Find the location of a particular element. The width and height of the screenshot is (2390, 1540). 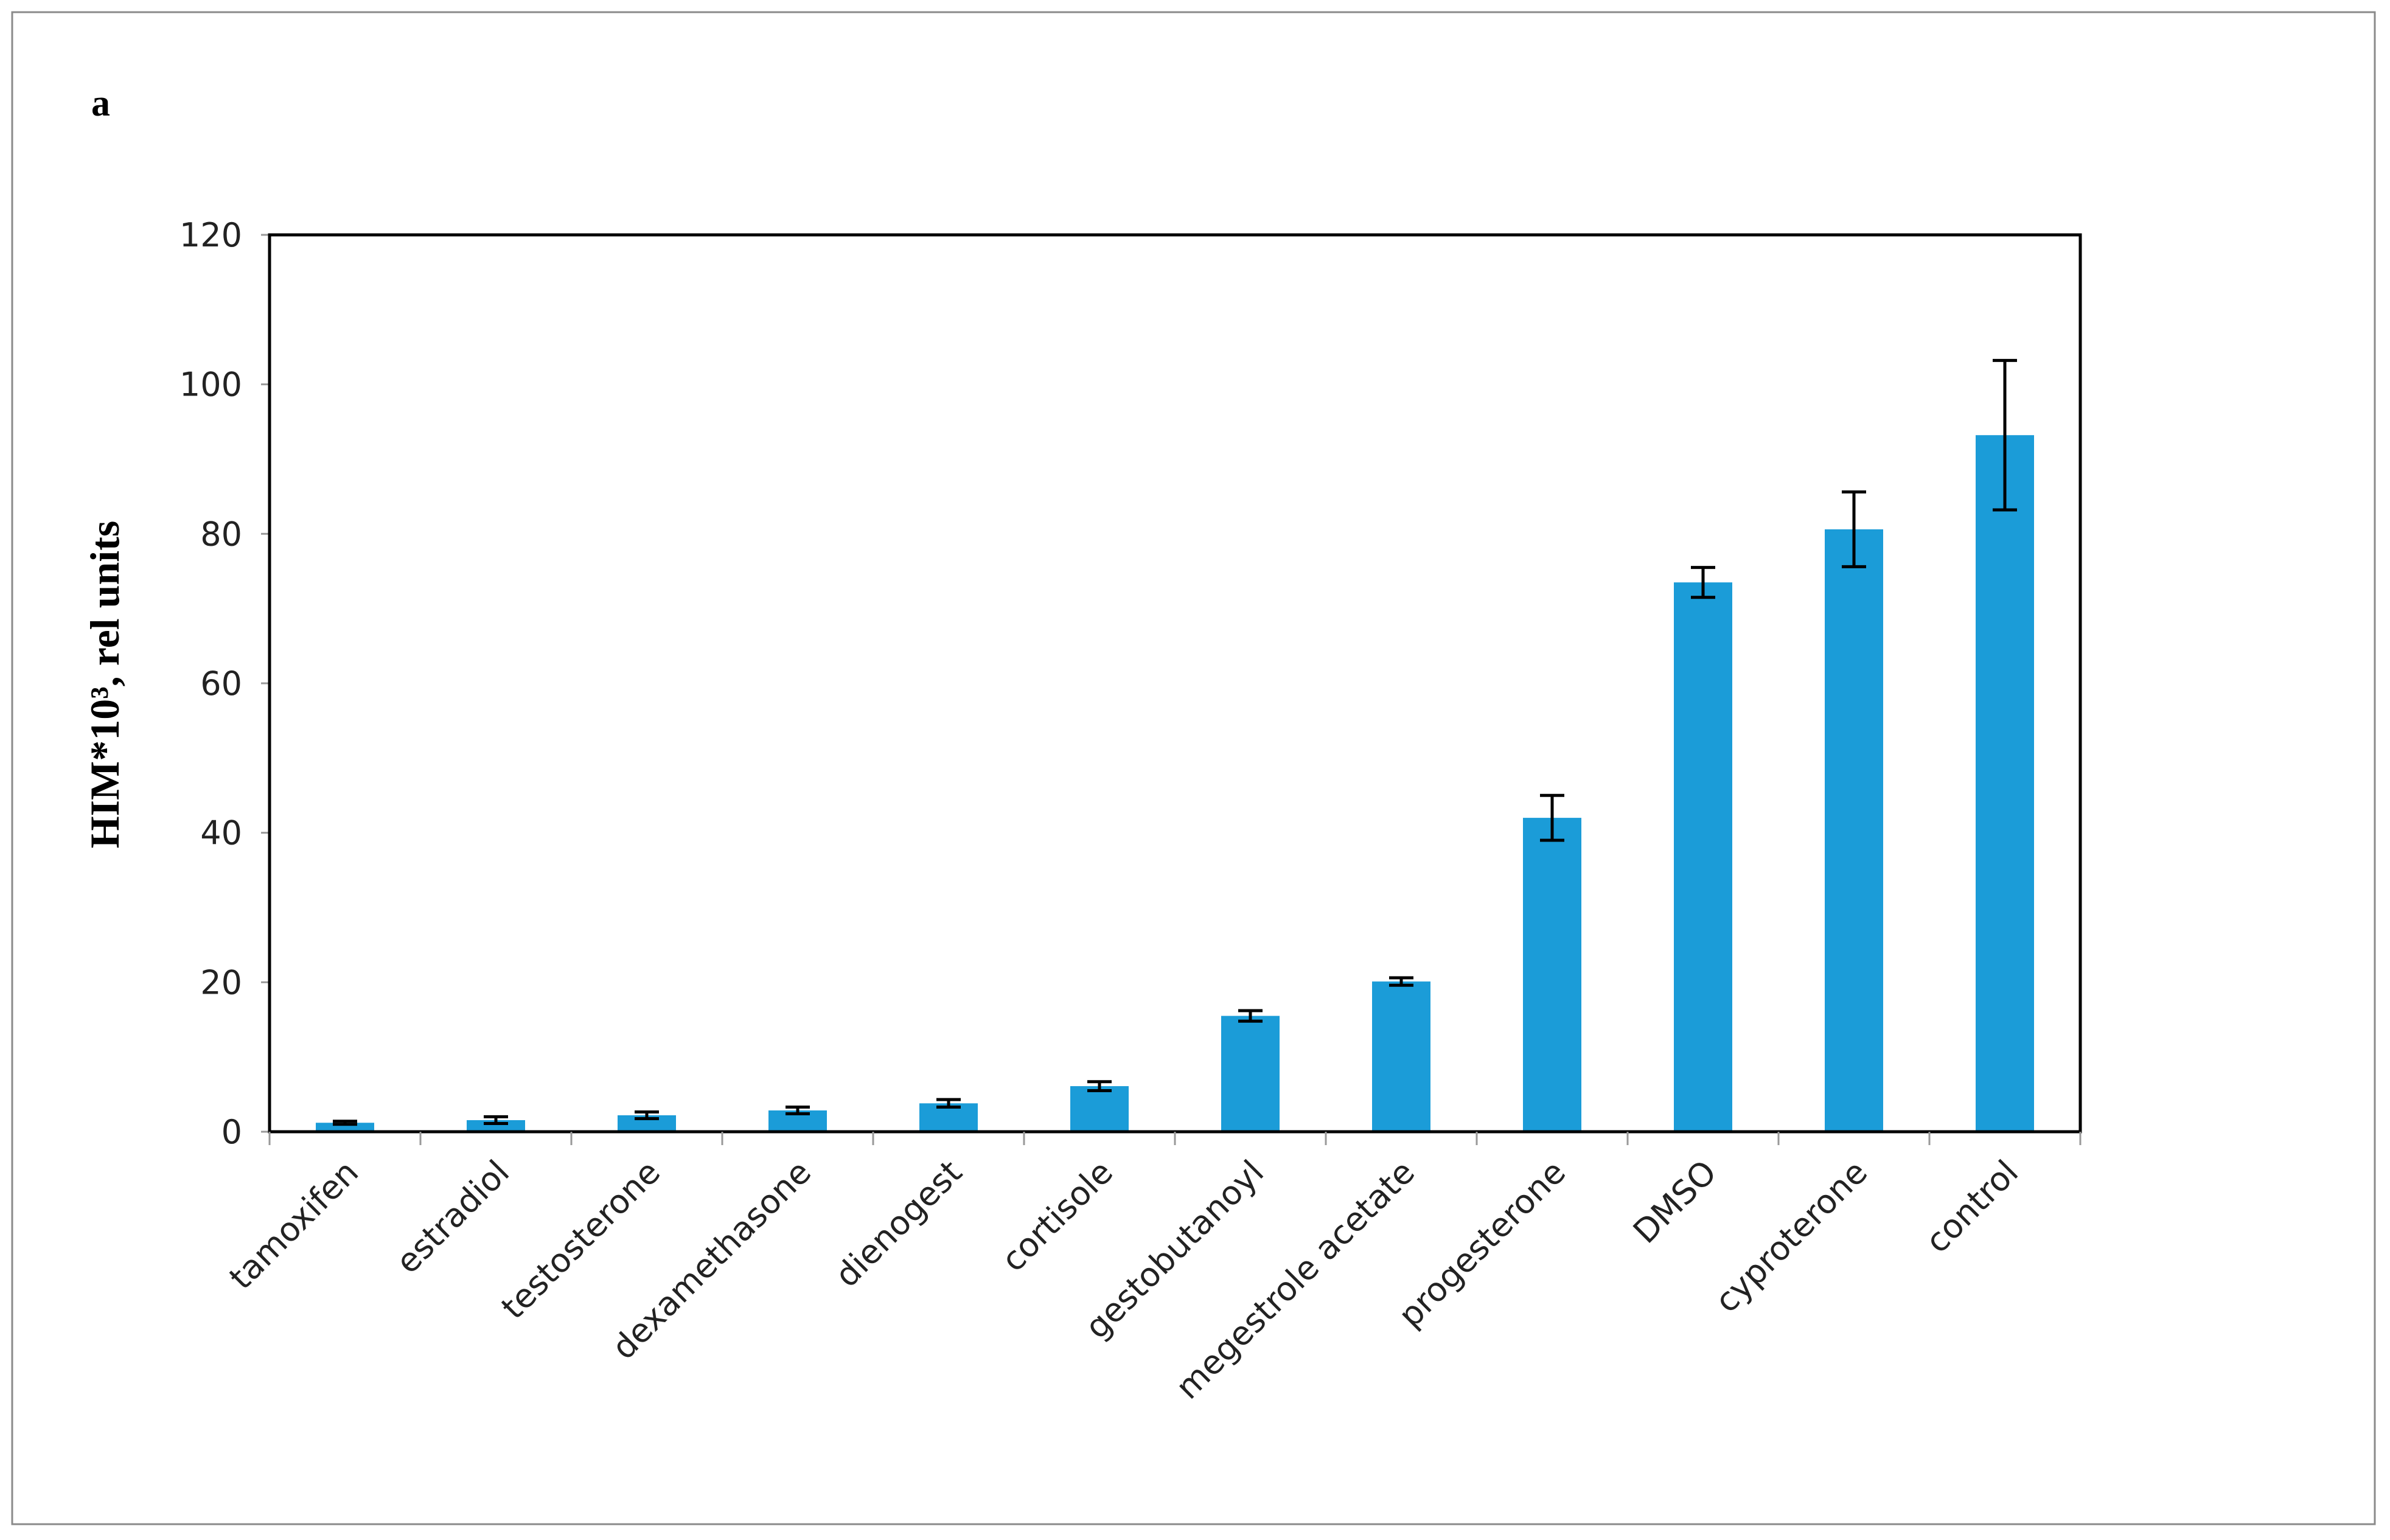

bar-dmso is located at coordinates (1703, 857).